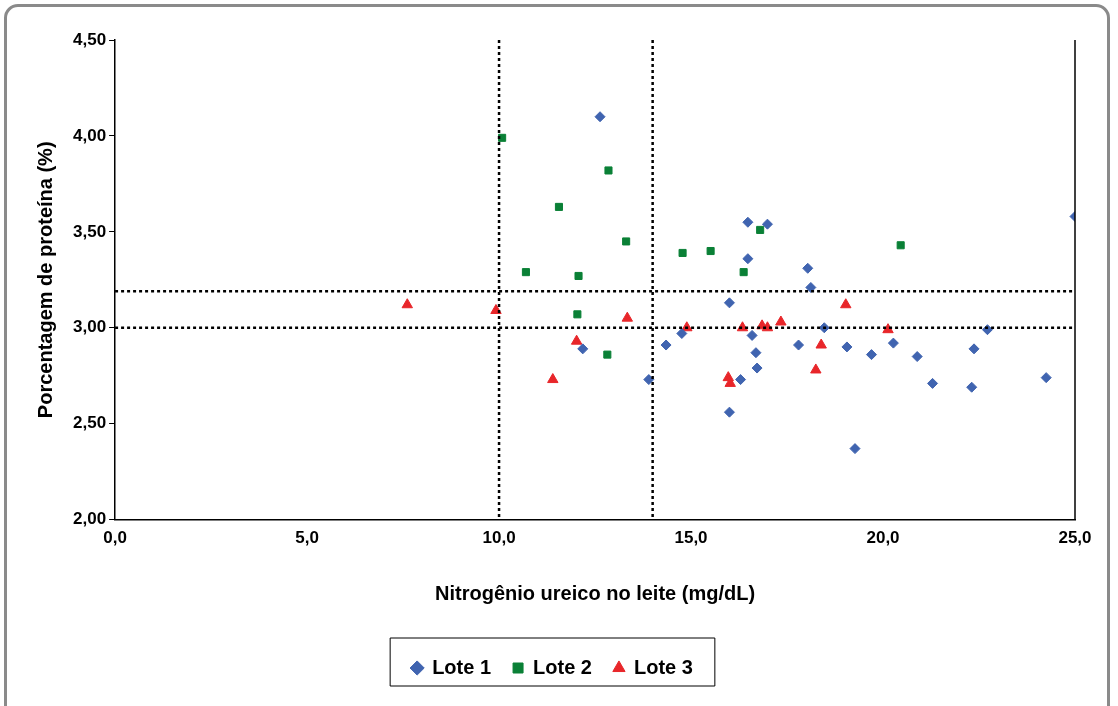 The image size is (1118, 706). What do you see at coordinates (1075, 538) in the screenshot?
I see `x-tick-label: 25,0` at bounding box center [1075, 538].